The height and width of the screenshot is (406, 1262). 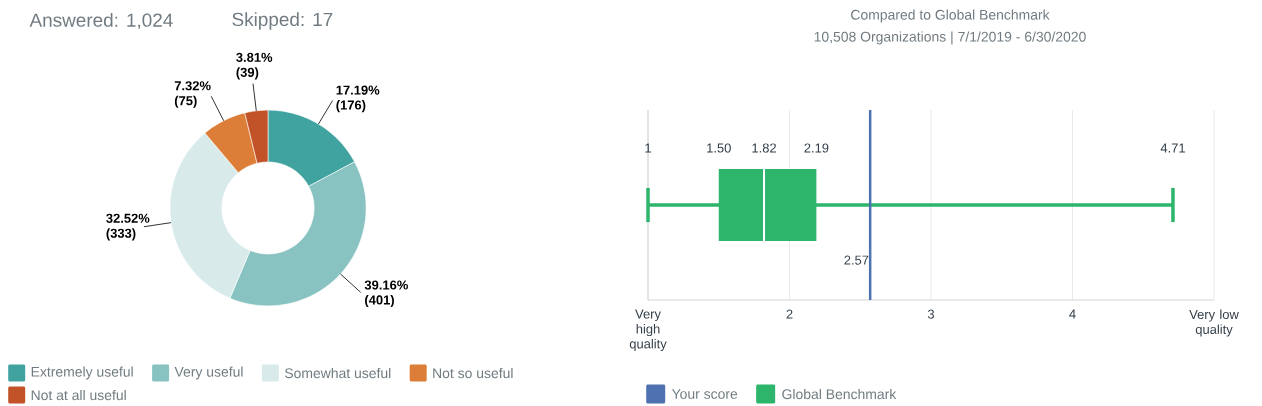 What do you see at coordinates (839, 394) in the screenshot?
I see `legend-label: Global Benchmark` at bounding box center [839, 394].